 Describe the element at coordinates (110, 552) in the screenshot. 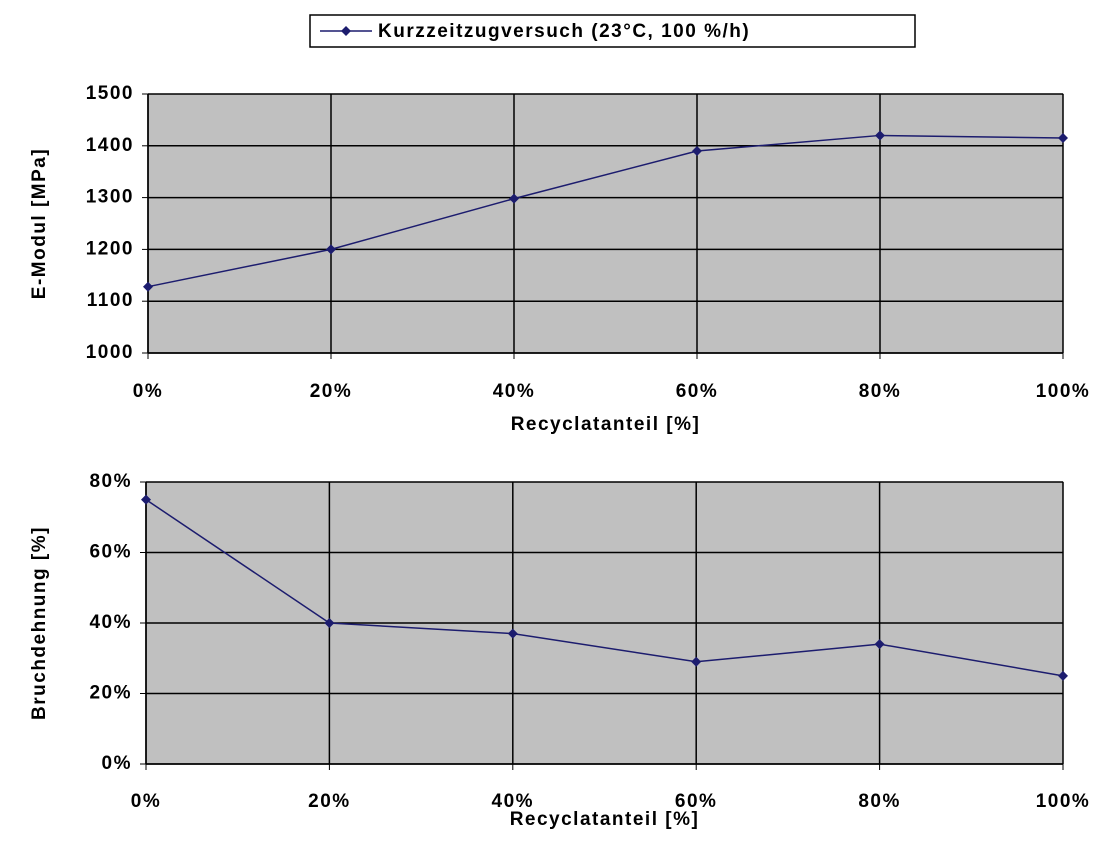

I see `y-tick-label: 60%` at that location.